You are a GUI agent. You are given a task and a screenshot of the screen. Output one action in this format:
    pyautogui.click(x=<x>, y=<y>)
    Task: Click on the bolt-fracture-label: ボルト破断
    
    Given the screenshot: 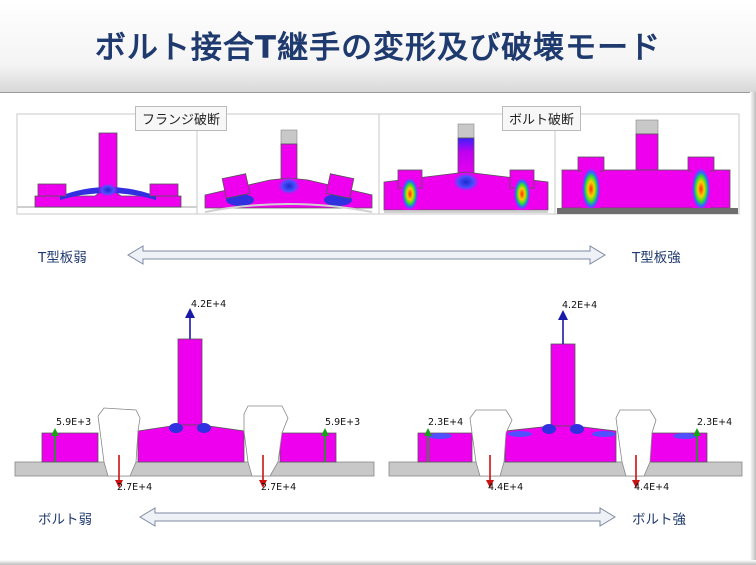 What is the action you would take?
    pyautogui.click(x=542, y=118)
    